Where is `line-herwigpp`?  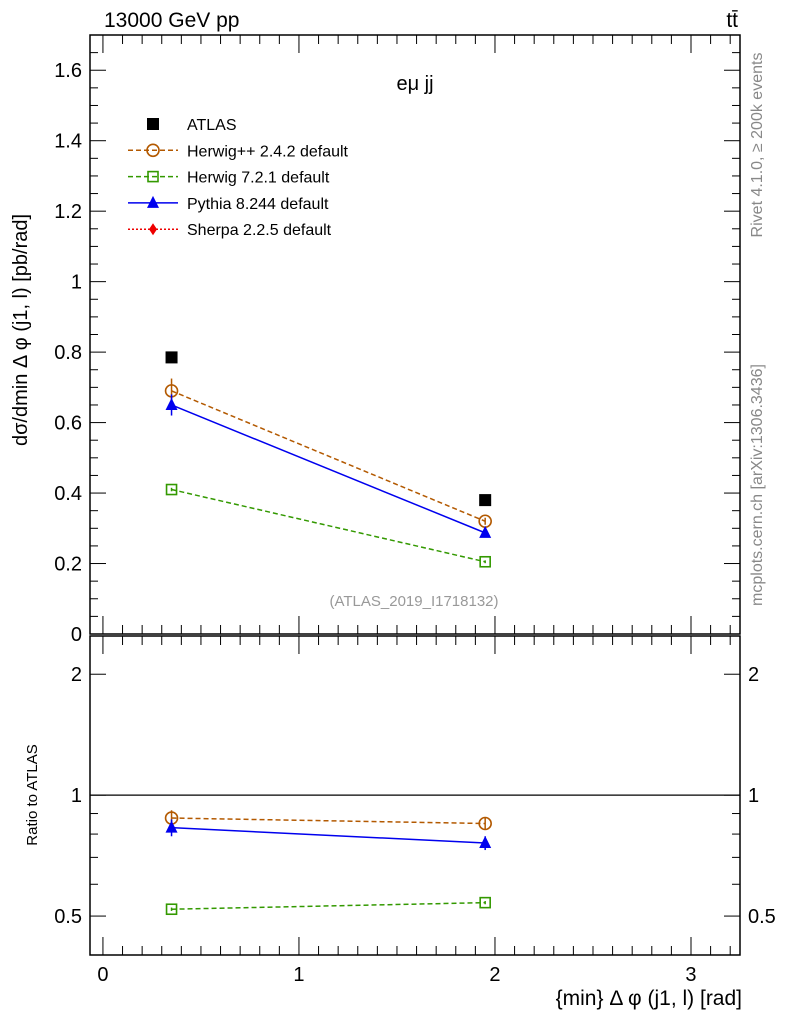
line-herwigpp is located at coordinates (328, 456).